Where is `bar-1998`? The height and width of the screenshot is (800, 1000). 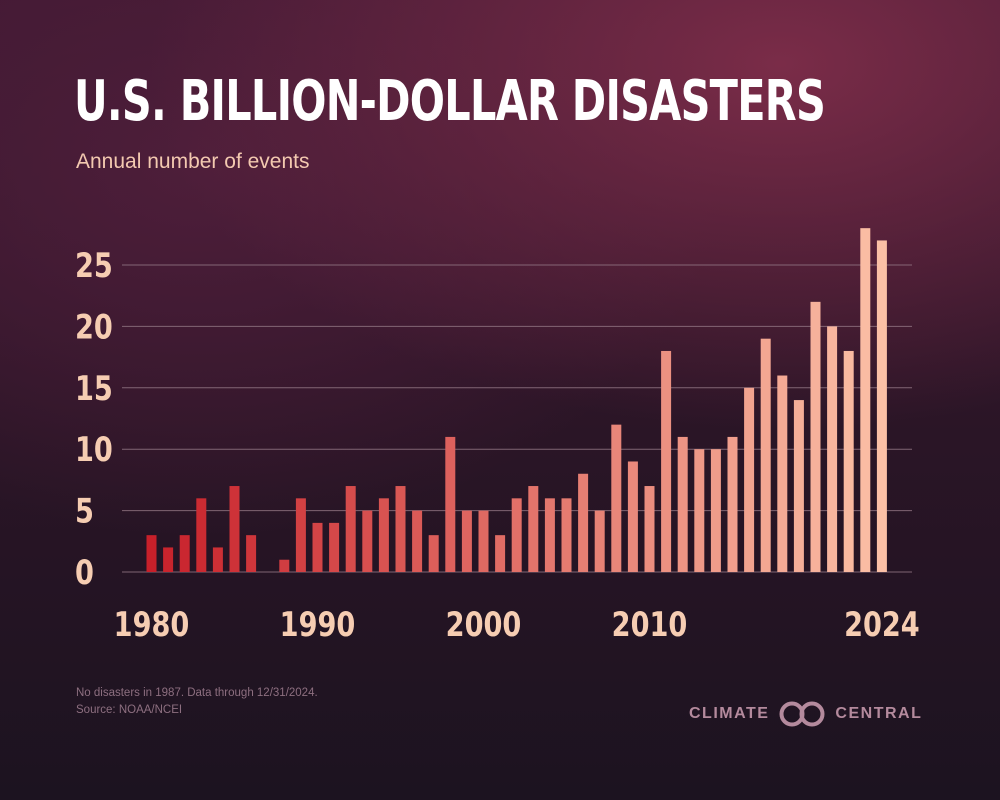 bar-1998 is located at coordinates (450, 504).